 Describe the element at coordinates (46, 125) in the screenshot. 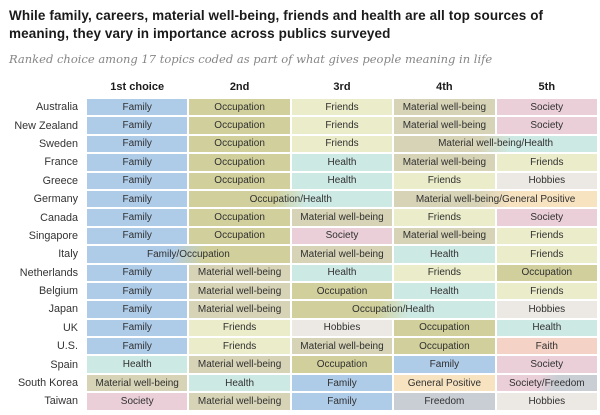

I see `country-label: New Zealand` at that location.